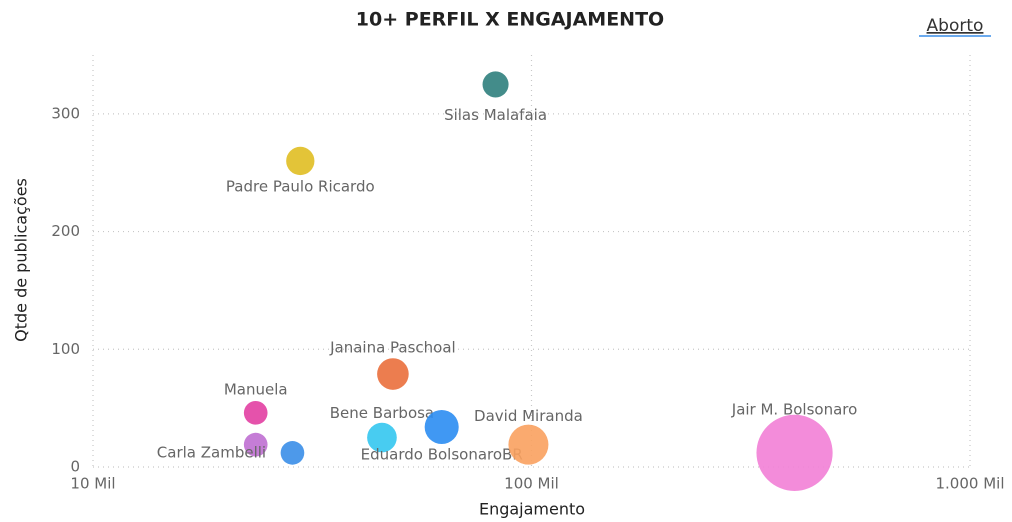 The width and height of the screenshot is (1012, 522). I want to click on y-tick-label: 300, so click(65, 113).